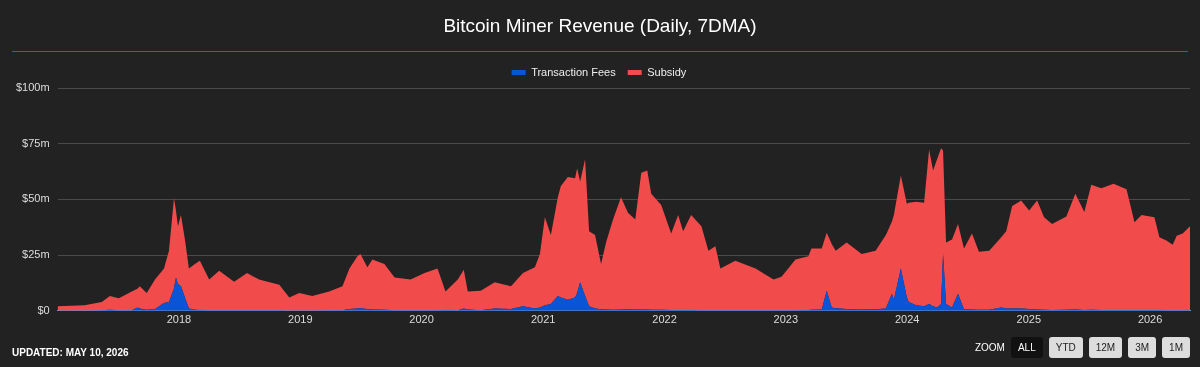  What do you see at coordinates (1176, 347) in the screenshot?
I see `zoom-button: 1M` at bounding box center [1176, 347].